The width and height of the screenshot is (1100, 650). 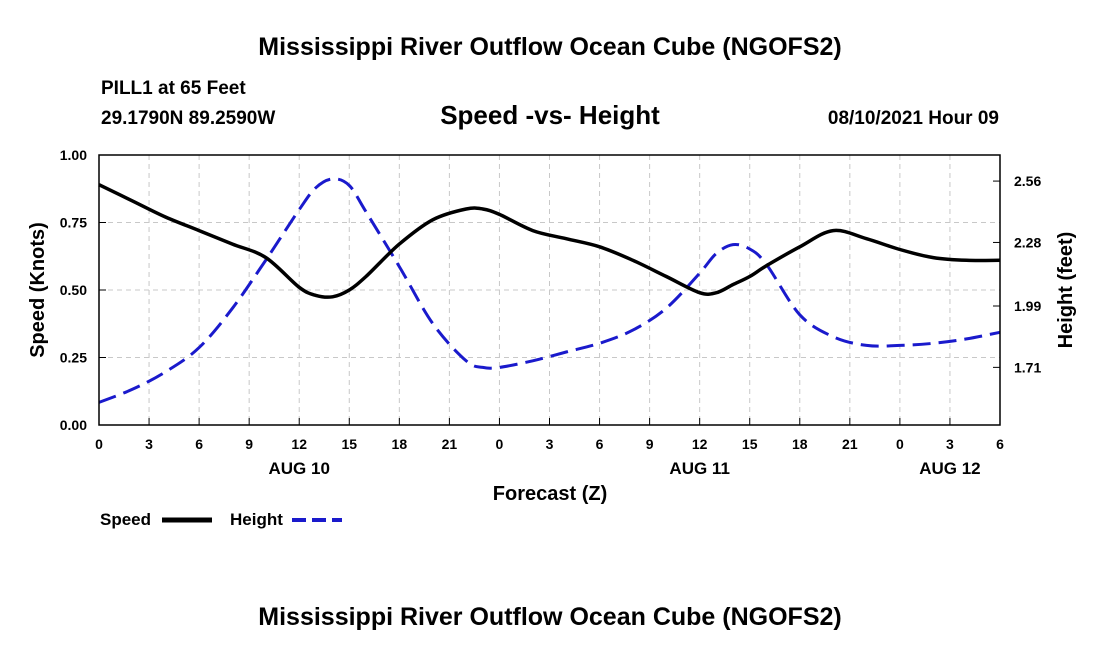 What do you see at coordinates (1027, 242) in the screenshot?
I see `y2-tick-label: 2.28` at bounding box center [1027, 242].